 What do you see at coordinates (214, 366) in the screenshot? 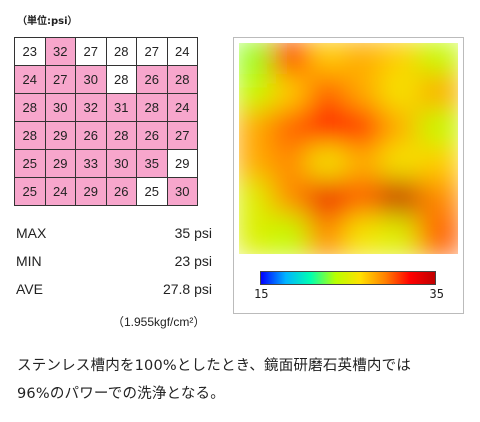
I see `caption-line-1: ステンレス槽内を100%としたとき、鏡面研磨石英槽内では` at bounding box center [214, 366].